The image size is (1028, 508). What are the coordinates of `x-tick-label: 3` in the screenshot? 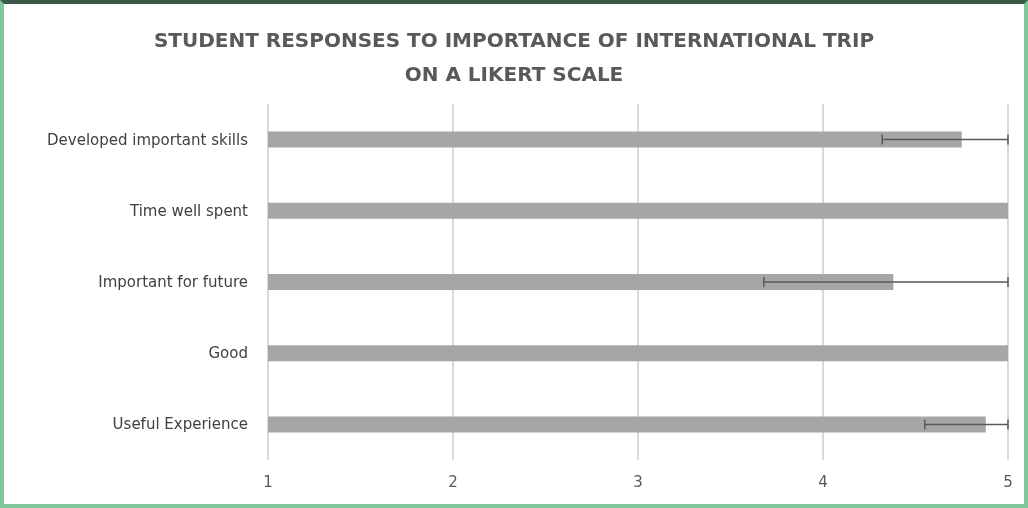 It's located at (638, 481).